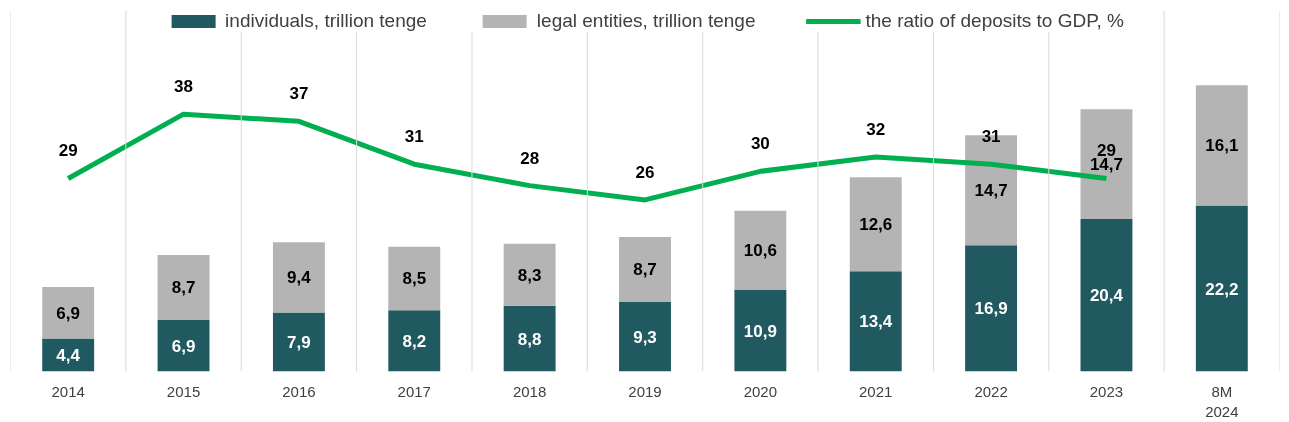 The image size is (1289, 422). I want to click on data-label: 13,4, so click(876, 322).